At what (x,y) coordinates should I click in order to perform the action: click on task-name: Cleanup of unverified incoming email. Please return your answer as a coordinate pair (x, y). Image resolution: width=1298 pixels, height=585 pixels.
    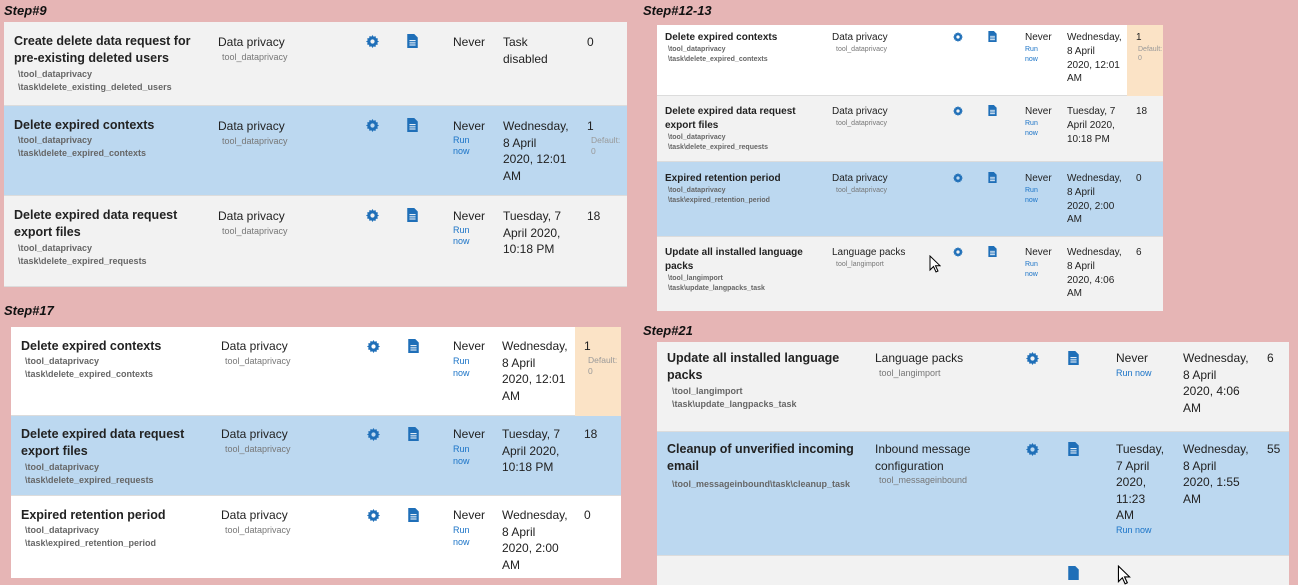
    Looking at the image, I should click on (760, 458).